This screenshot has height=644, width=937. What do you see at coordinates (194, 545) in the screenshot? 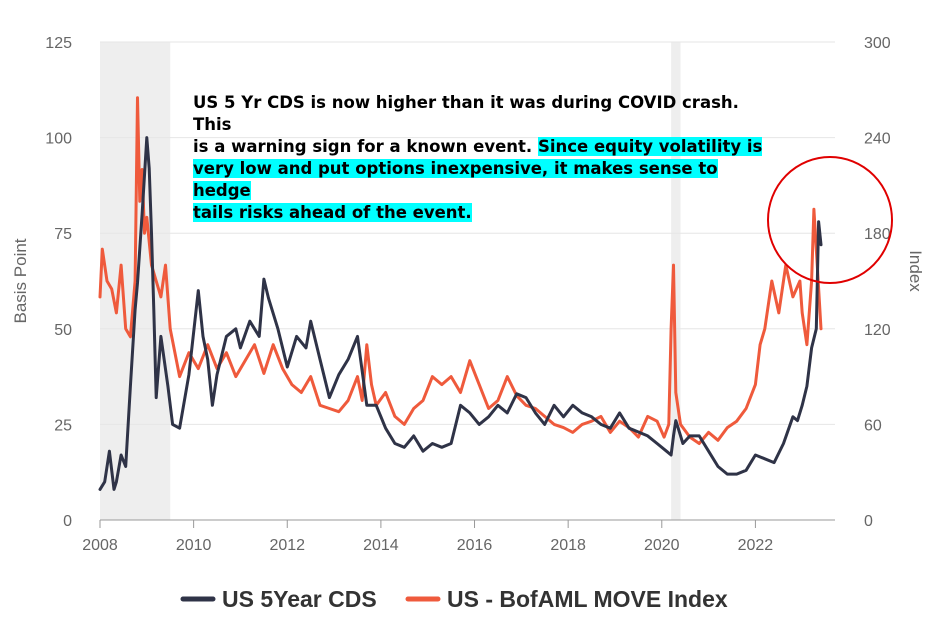
I see `x-tick-label: 2010` at bounding box center [194, 545].